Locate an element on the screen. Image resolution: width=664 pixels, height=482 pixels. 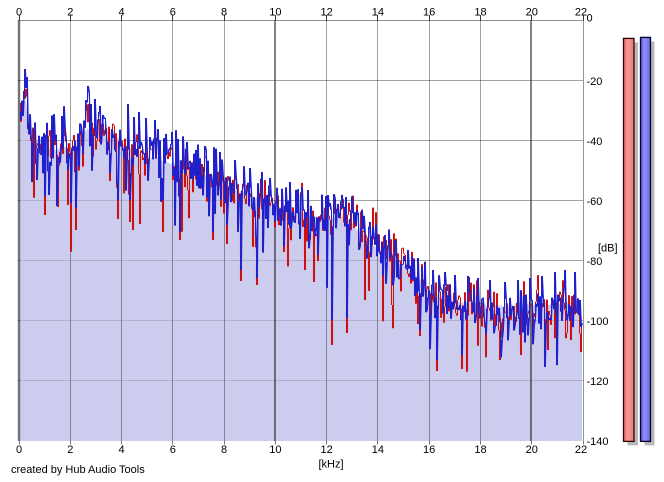
svg-text: [dB] is located at coordinates (608, 249).